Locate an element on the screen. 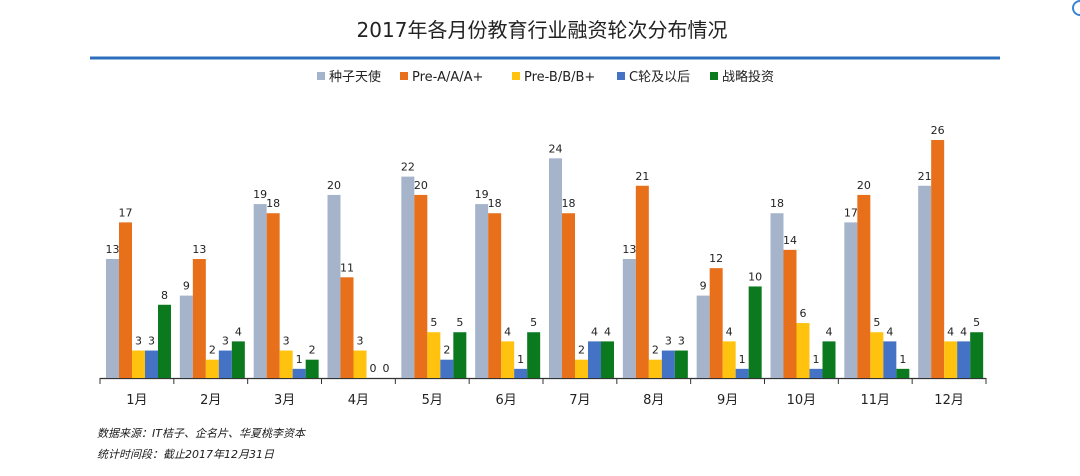  data-label: 22 is located at coordinates (408, 167).